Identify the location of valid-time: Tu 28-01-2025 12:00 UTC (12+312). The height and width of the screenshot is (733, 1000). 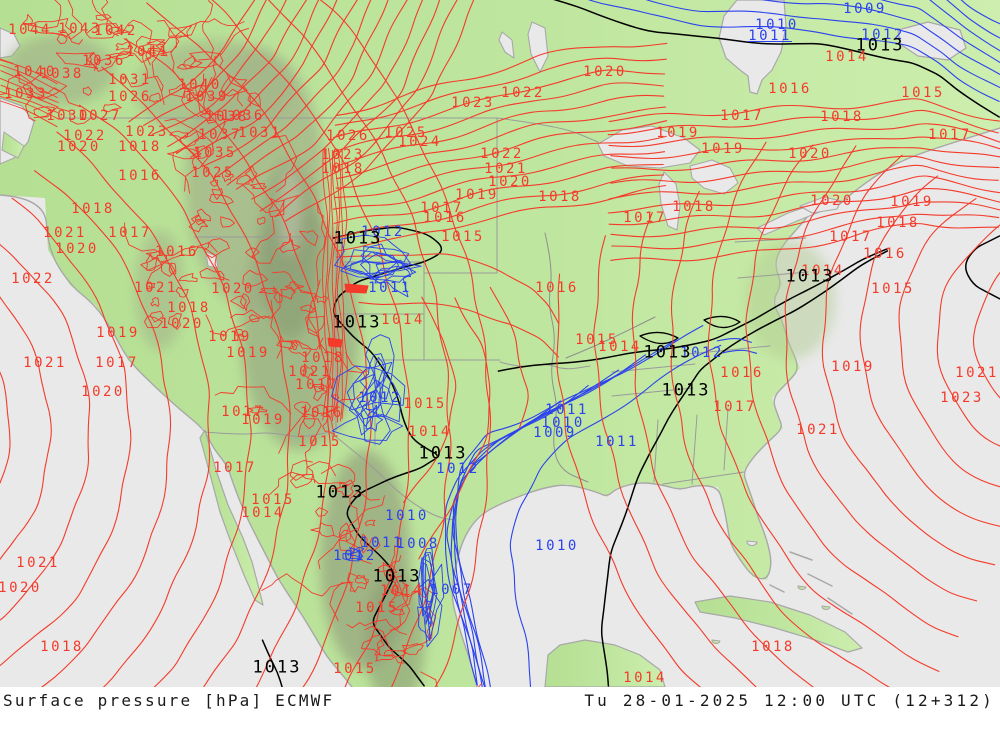
(789, 700).